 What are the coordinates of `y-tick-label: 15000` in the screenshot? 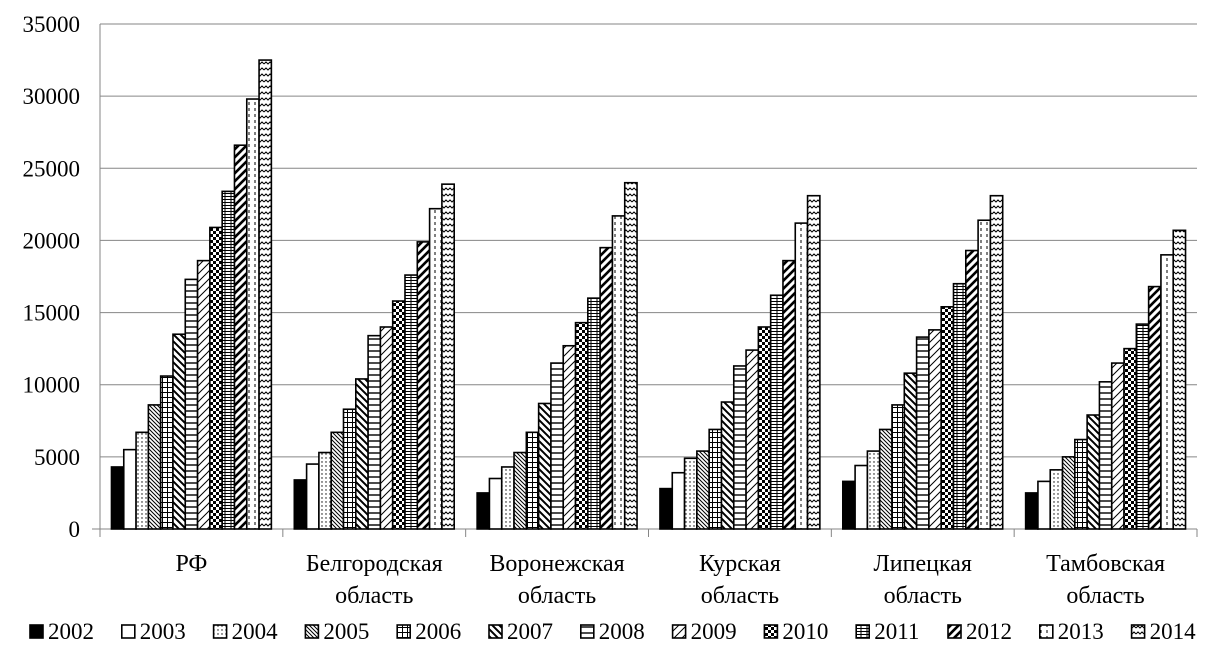 It's located at (52, 313).